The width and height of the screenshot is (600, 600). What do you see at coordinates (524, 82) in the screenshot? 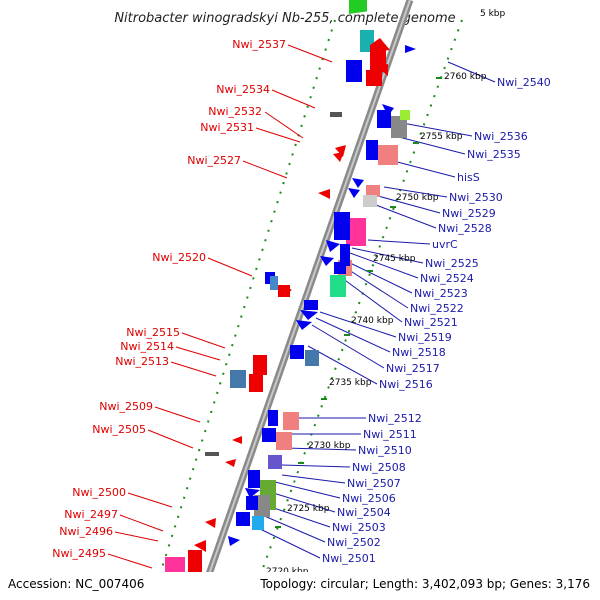
I see `gene-label: Nwi_2540` at bounding box center [524, 82].